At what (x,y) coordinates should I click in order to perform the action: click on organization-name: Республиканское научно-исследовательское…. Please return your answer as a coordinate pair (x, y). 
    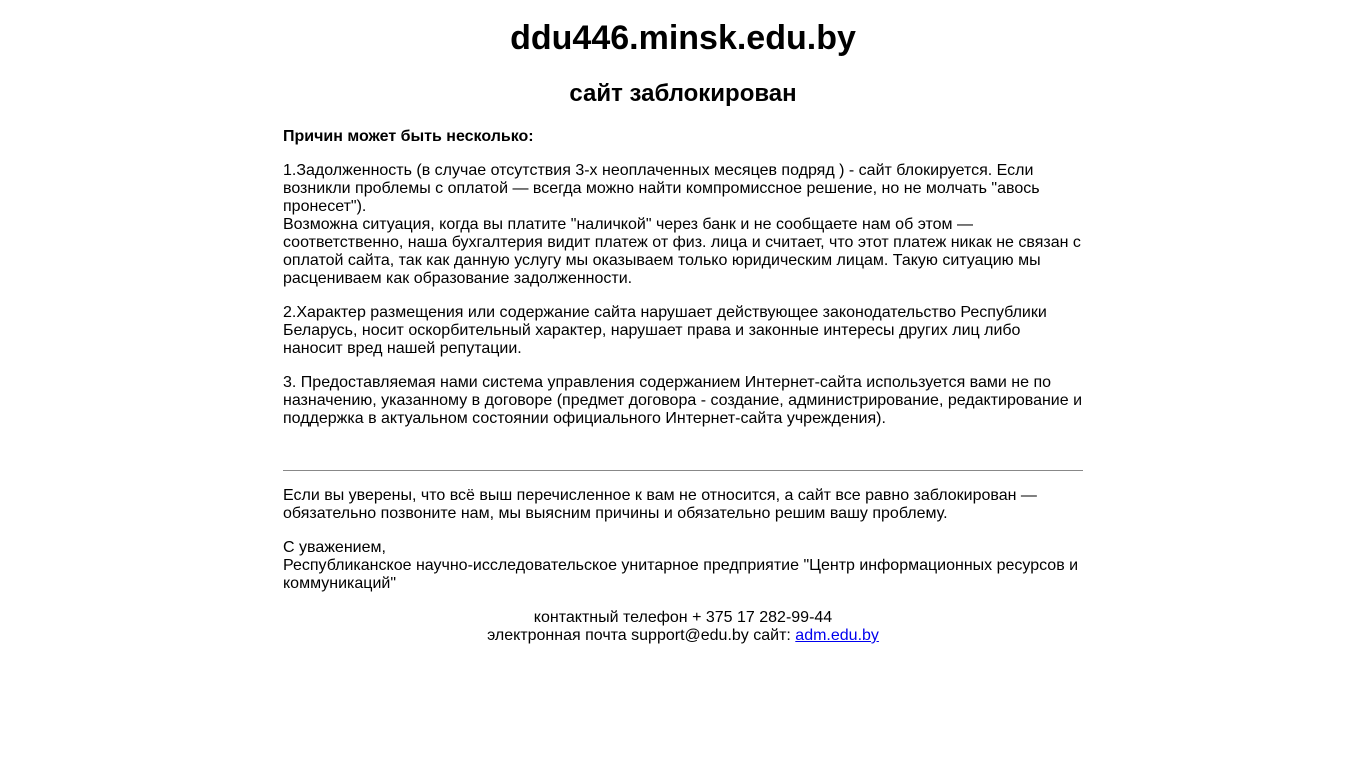
    Looking at the image, I should click on (681, 574).